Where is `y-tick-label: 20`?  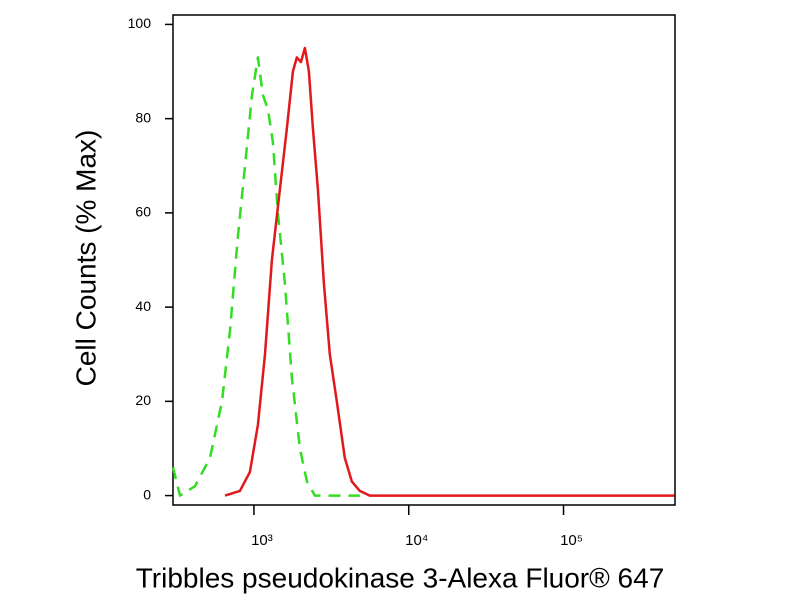
y-tick-label: 20 is located at coordinates (143, 400).